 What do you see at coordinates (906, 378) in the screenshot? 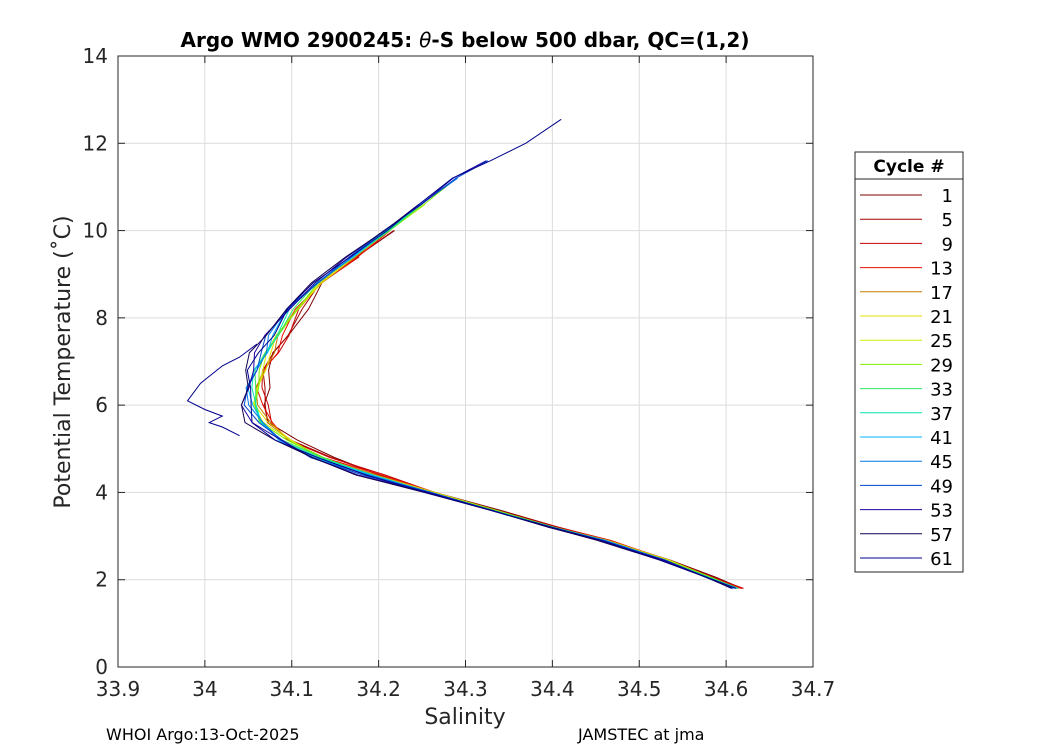
I see `legend-entries: 1 5 9 13 17 21 25 29 33 37 41 45 49 53 57 61` at bounding box center [906, 378].